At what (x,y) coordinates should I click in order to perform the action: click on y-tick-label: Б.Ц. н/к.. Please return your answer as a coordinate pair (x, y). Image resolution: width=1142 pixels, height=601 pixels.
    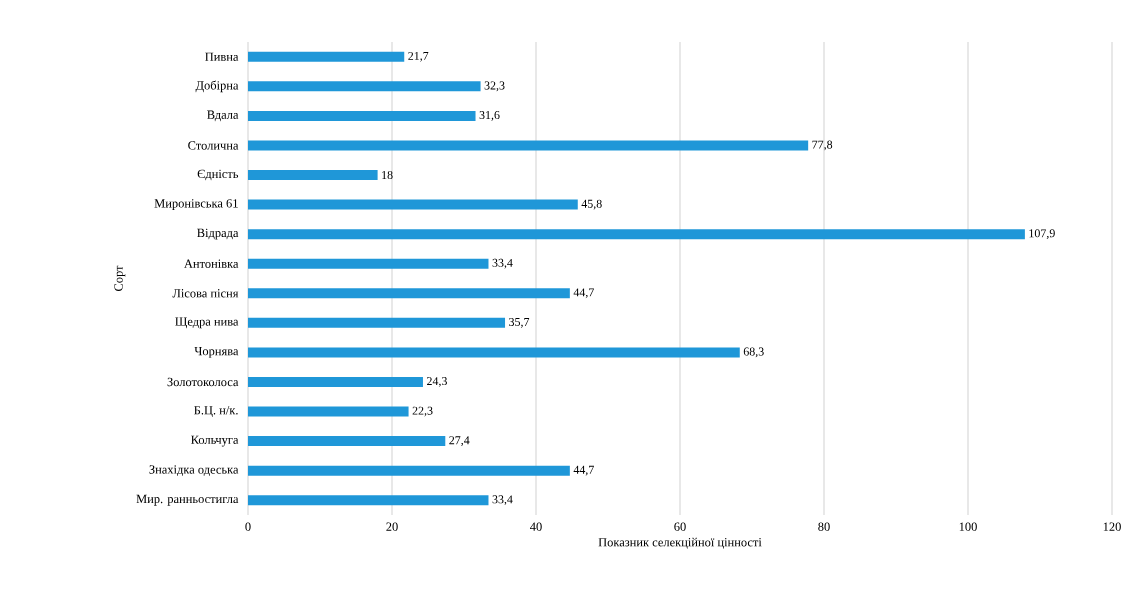
    Looking at the image, I should click on (216, 411).